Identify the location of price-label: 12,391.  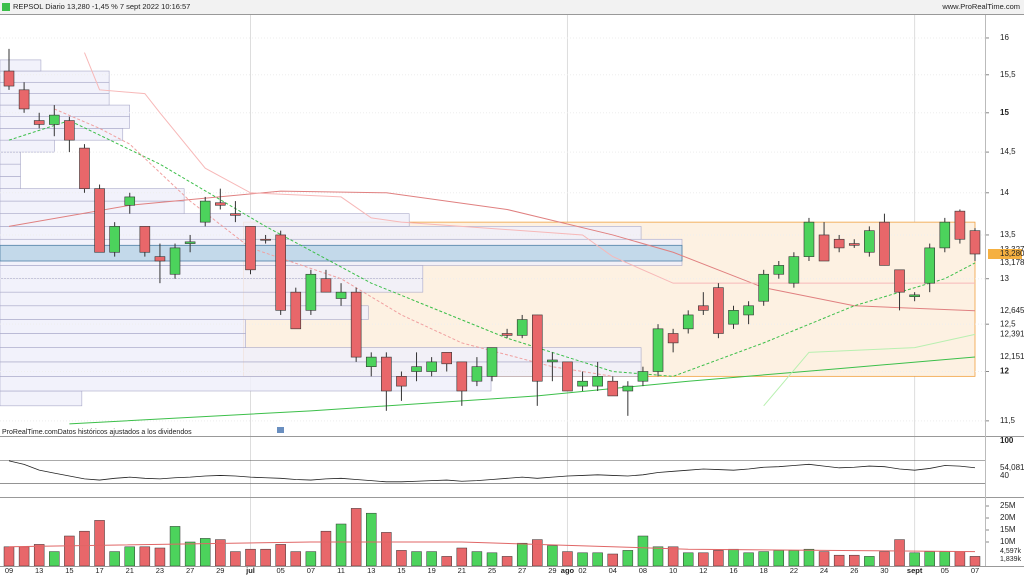
(1012, 333).